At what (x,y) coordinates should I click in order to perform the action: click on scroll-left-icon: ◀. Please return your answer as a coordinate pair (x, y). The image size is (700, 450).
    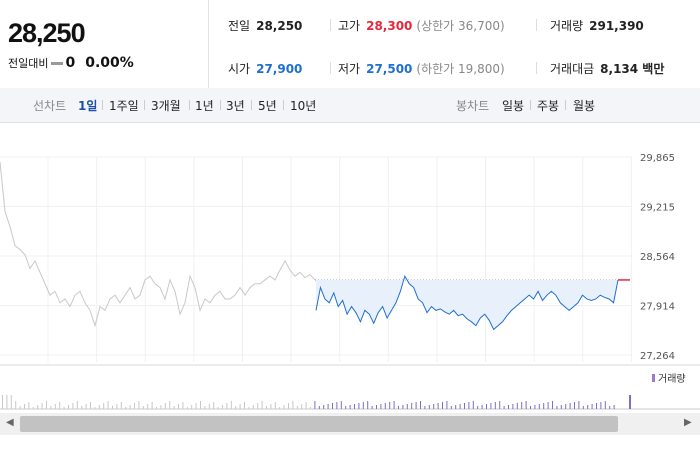
    Looking at the image, I should click on (10, 422).